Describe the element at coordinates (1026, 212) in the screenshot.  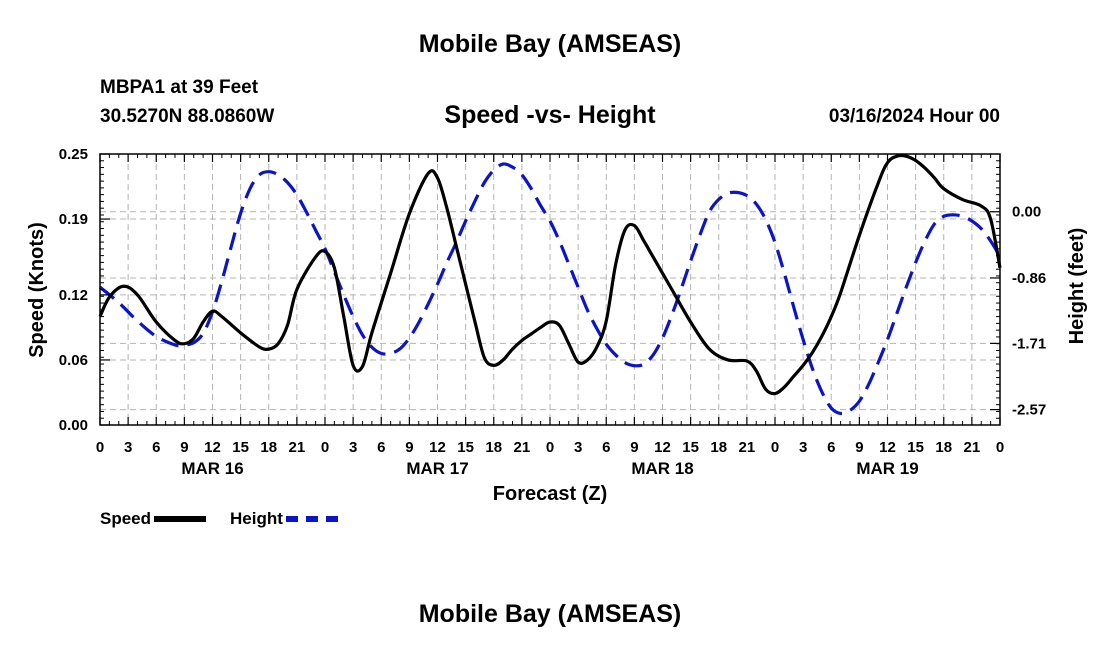
I see `y2-tick-label: 0.00` at that location.